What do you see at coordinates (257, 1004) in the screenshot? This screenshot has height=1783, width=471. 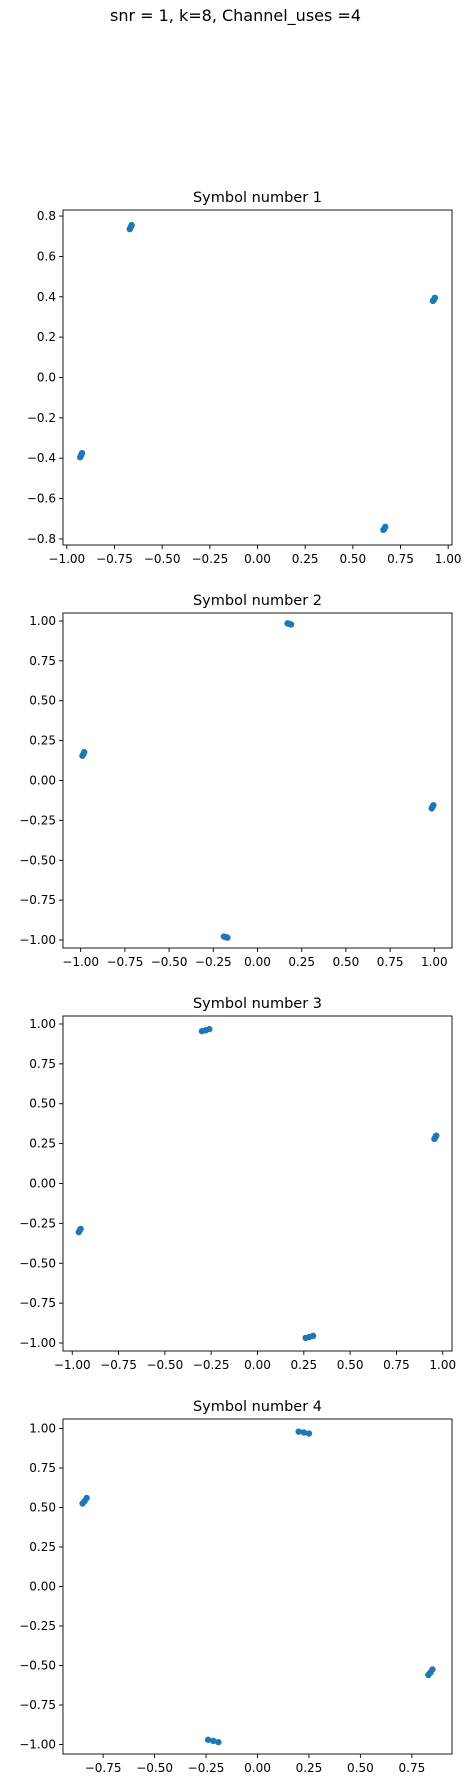 I see `subplot-title: Symbol number 3` at bounding box center [257, 1004].